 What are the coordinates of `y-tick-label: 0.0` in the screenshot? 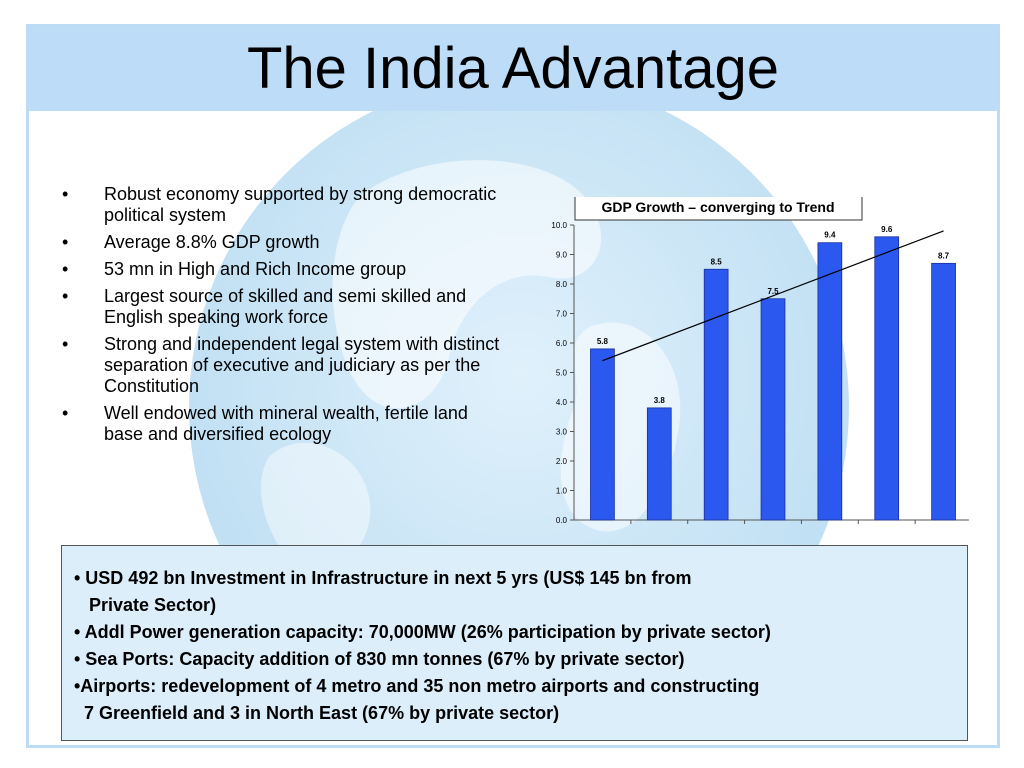 It's located at (562, 520).